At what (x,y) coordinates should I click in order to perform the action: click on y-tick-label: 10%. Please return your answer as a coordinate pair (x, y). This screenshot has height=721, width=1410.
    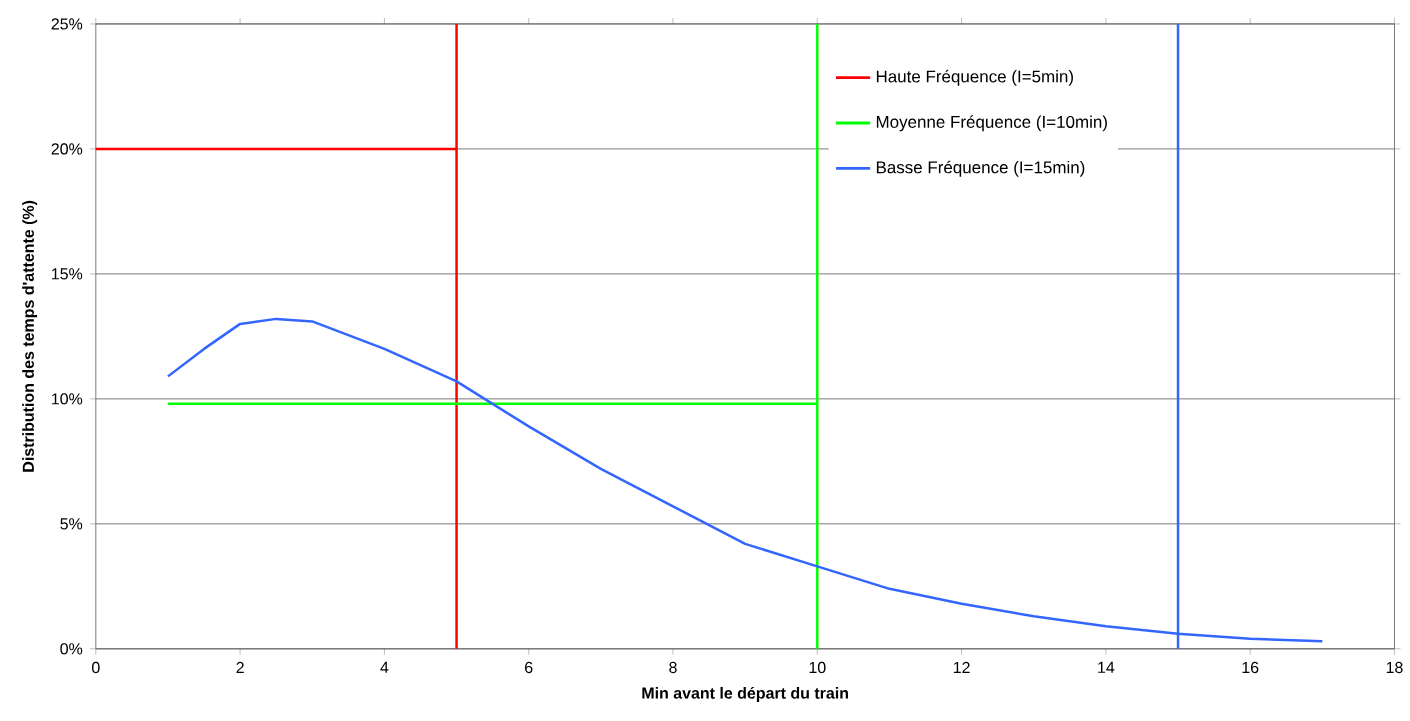
    Looking at the image, I should click on (67, 399).